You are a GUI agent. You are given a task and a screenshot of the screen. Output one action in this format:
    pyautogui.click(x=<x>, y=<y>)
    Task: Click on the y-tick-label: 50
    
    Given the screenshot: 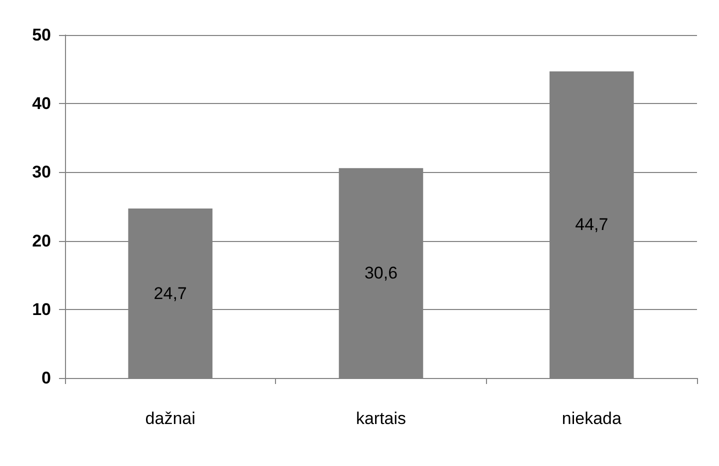 What is the action you would take?
    pyautogui.click(x=41, y=35)
    